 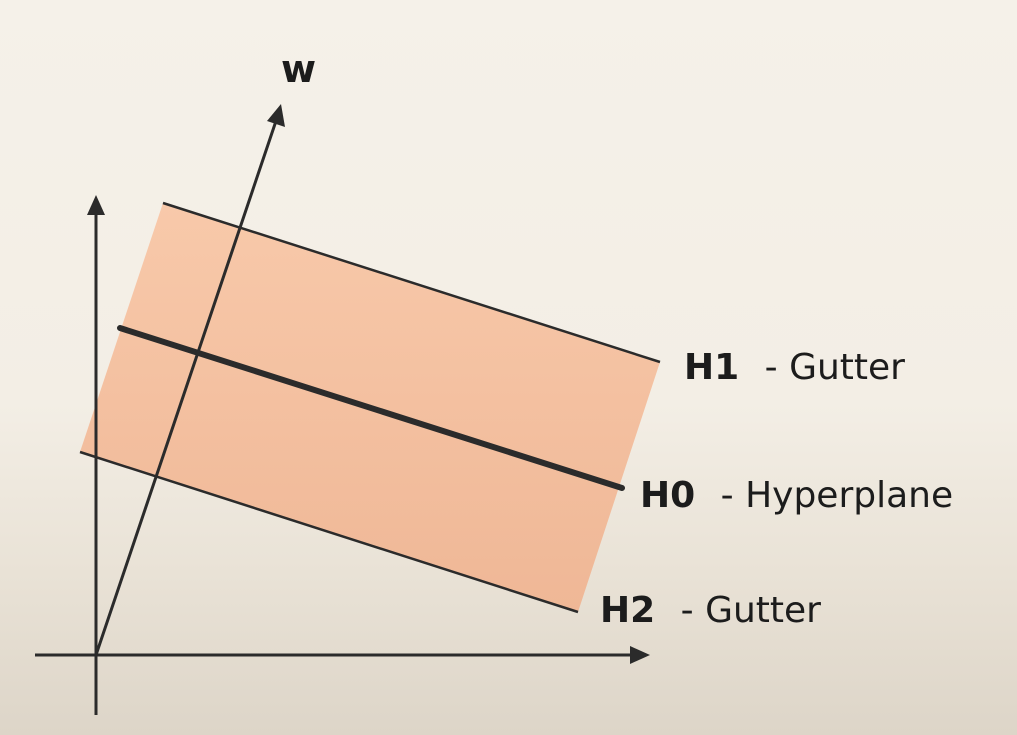 I want to click on h1-label: H1 - Gutter, so click(x=794, y=367).